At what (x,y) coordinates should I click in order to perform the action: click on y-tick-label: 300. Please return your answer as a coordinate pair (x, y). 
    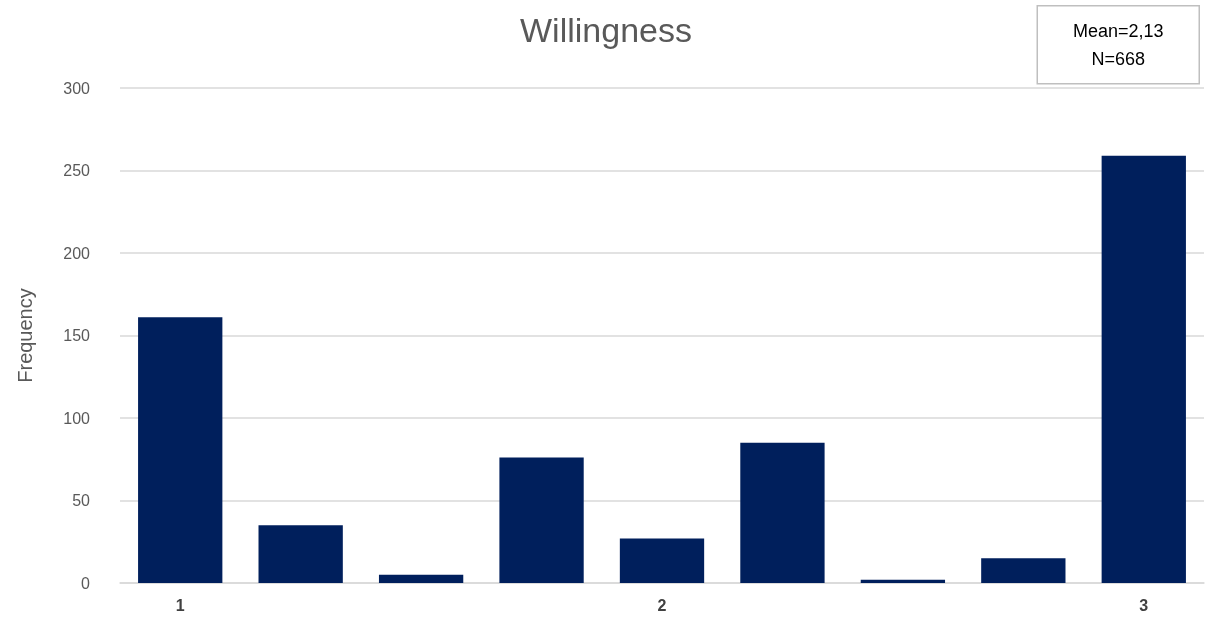
    Looking at the image, I should click on (77, 88).